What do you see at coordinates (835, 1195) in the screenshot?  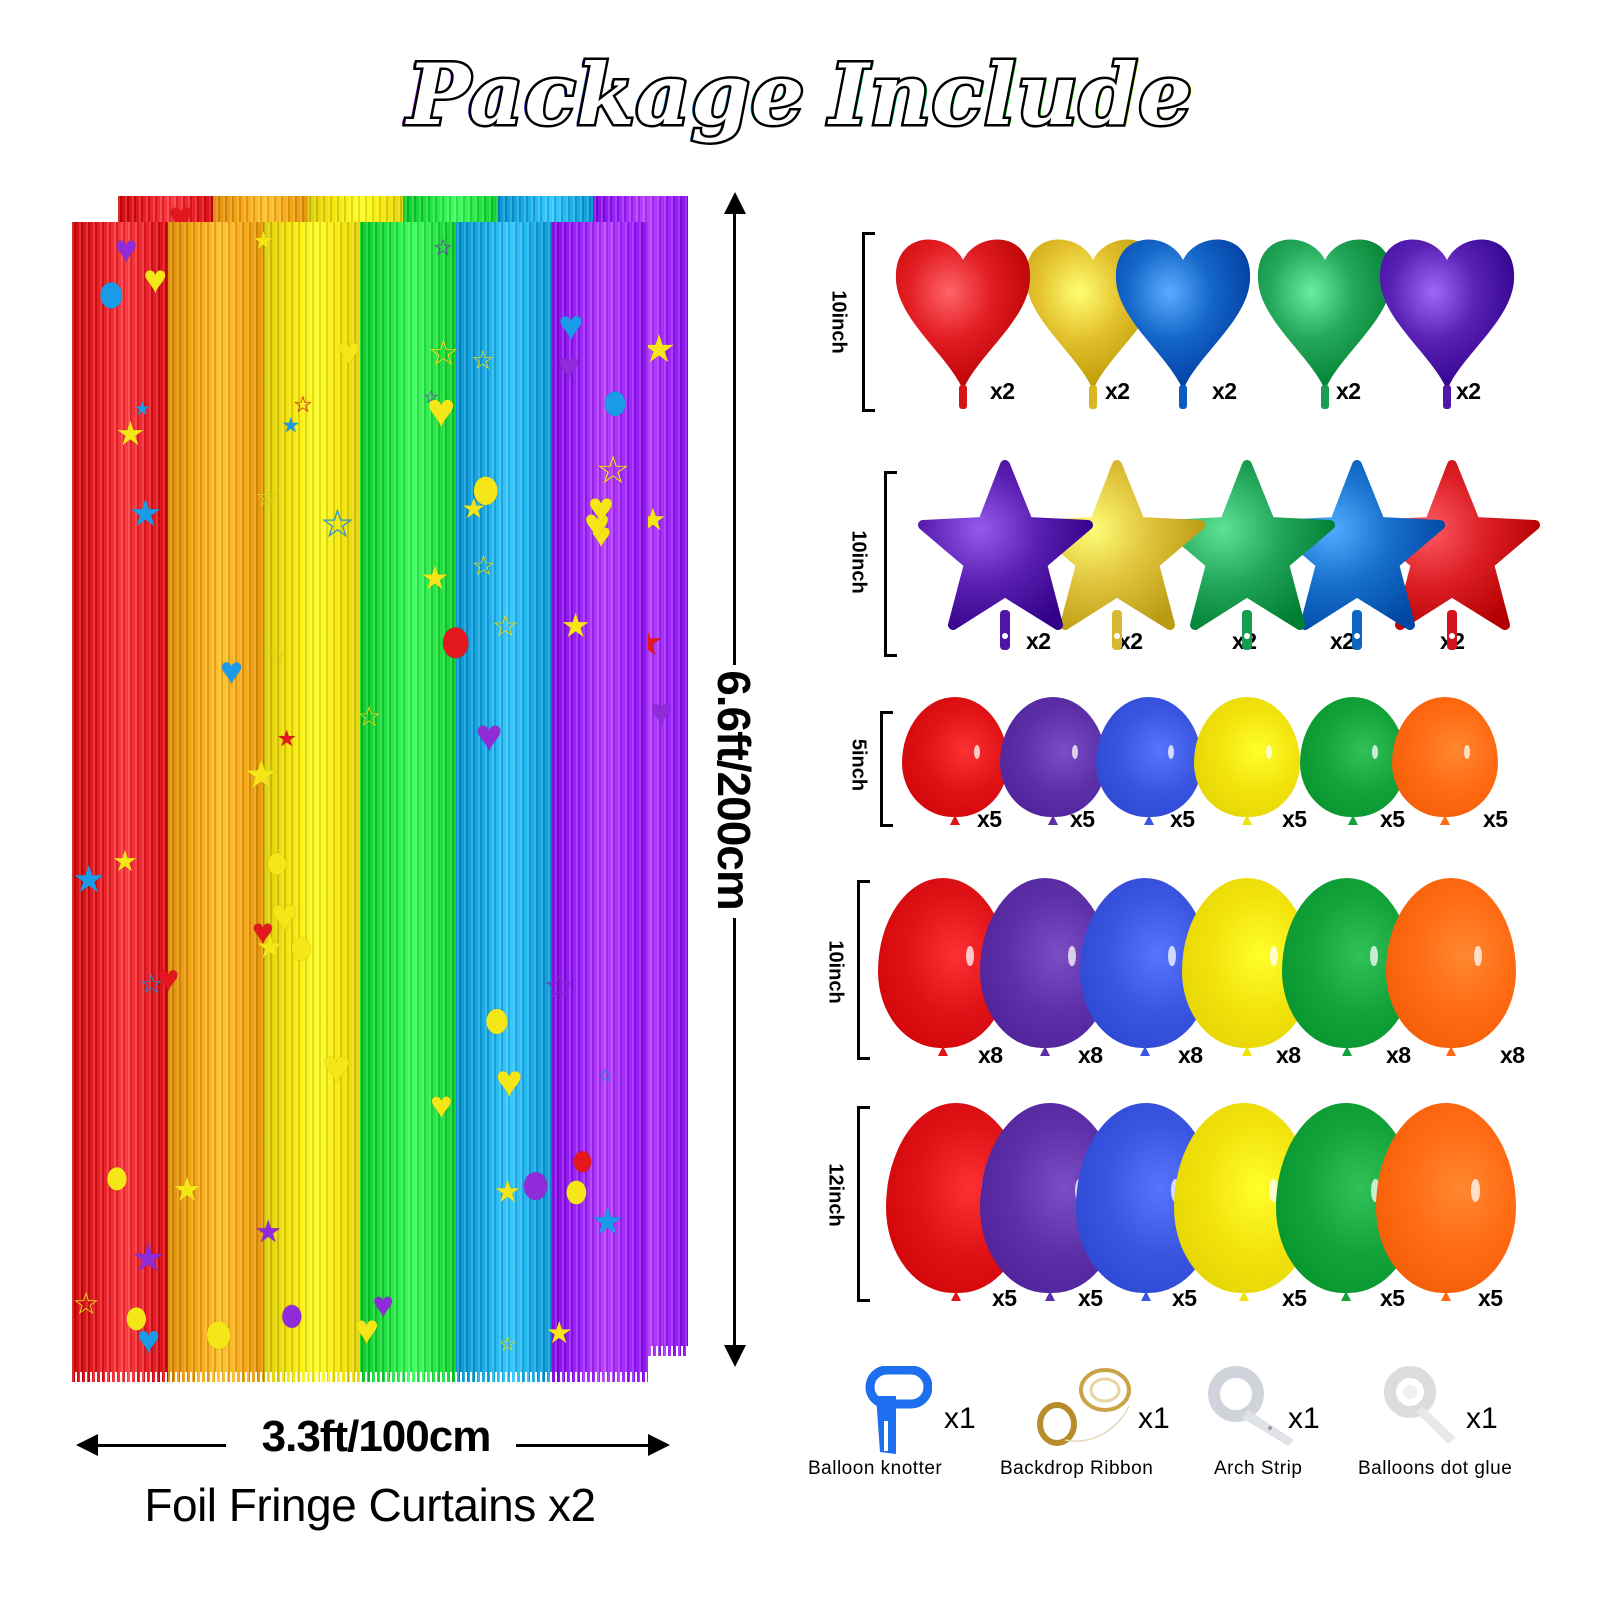 I see `latex12-size-label: 12inch` at bounding box center [835, 1195].